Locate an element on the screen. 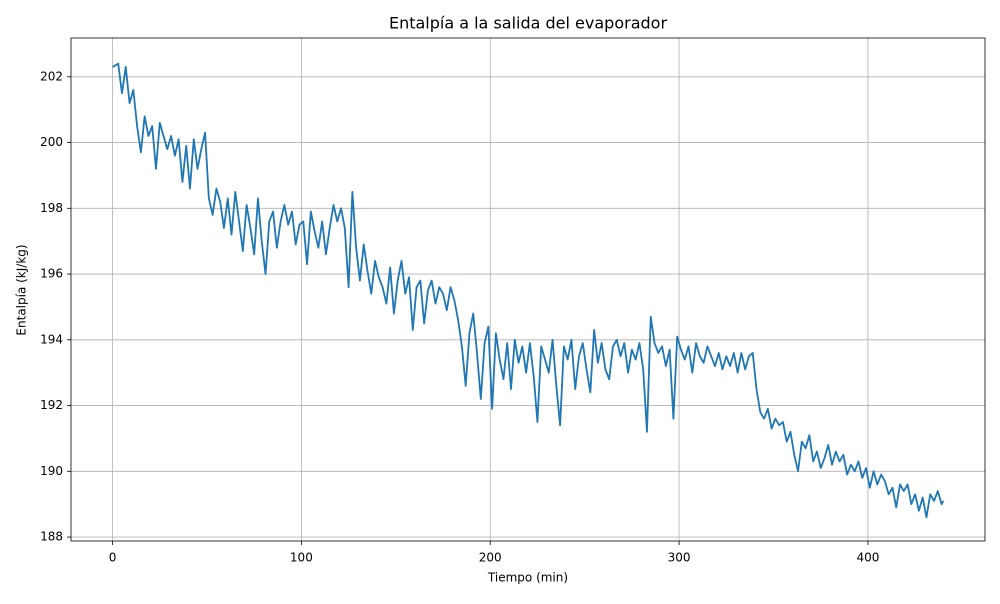  y-tick-label: 202 is located at coordinates (51, 76).